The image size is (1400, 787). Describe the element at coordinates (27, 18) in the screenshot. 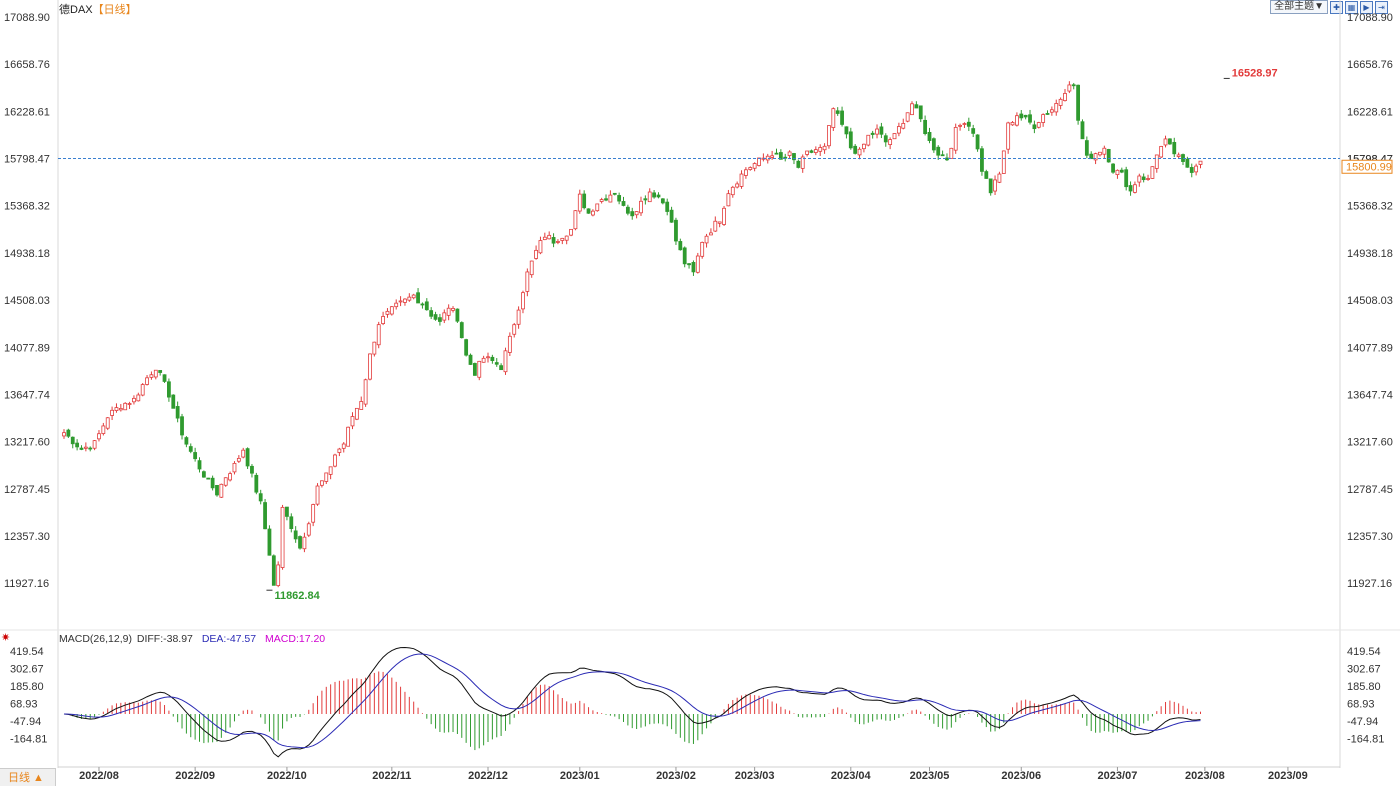

I see `y-tick-label-left: 17088.90` at that location.